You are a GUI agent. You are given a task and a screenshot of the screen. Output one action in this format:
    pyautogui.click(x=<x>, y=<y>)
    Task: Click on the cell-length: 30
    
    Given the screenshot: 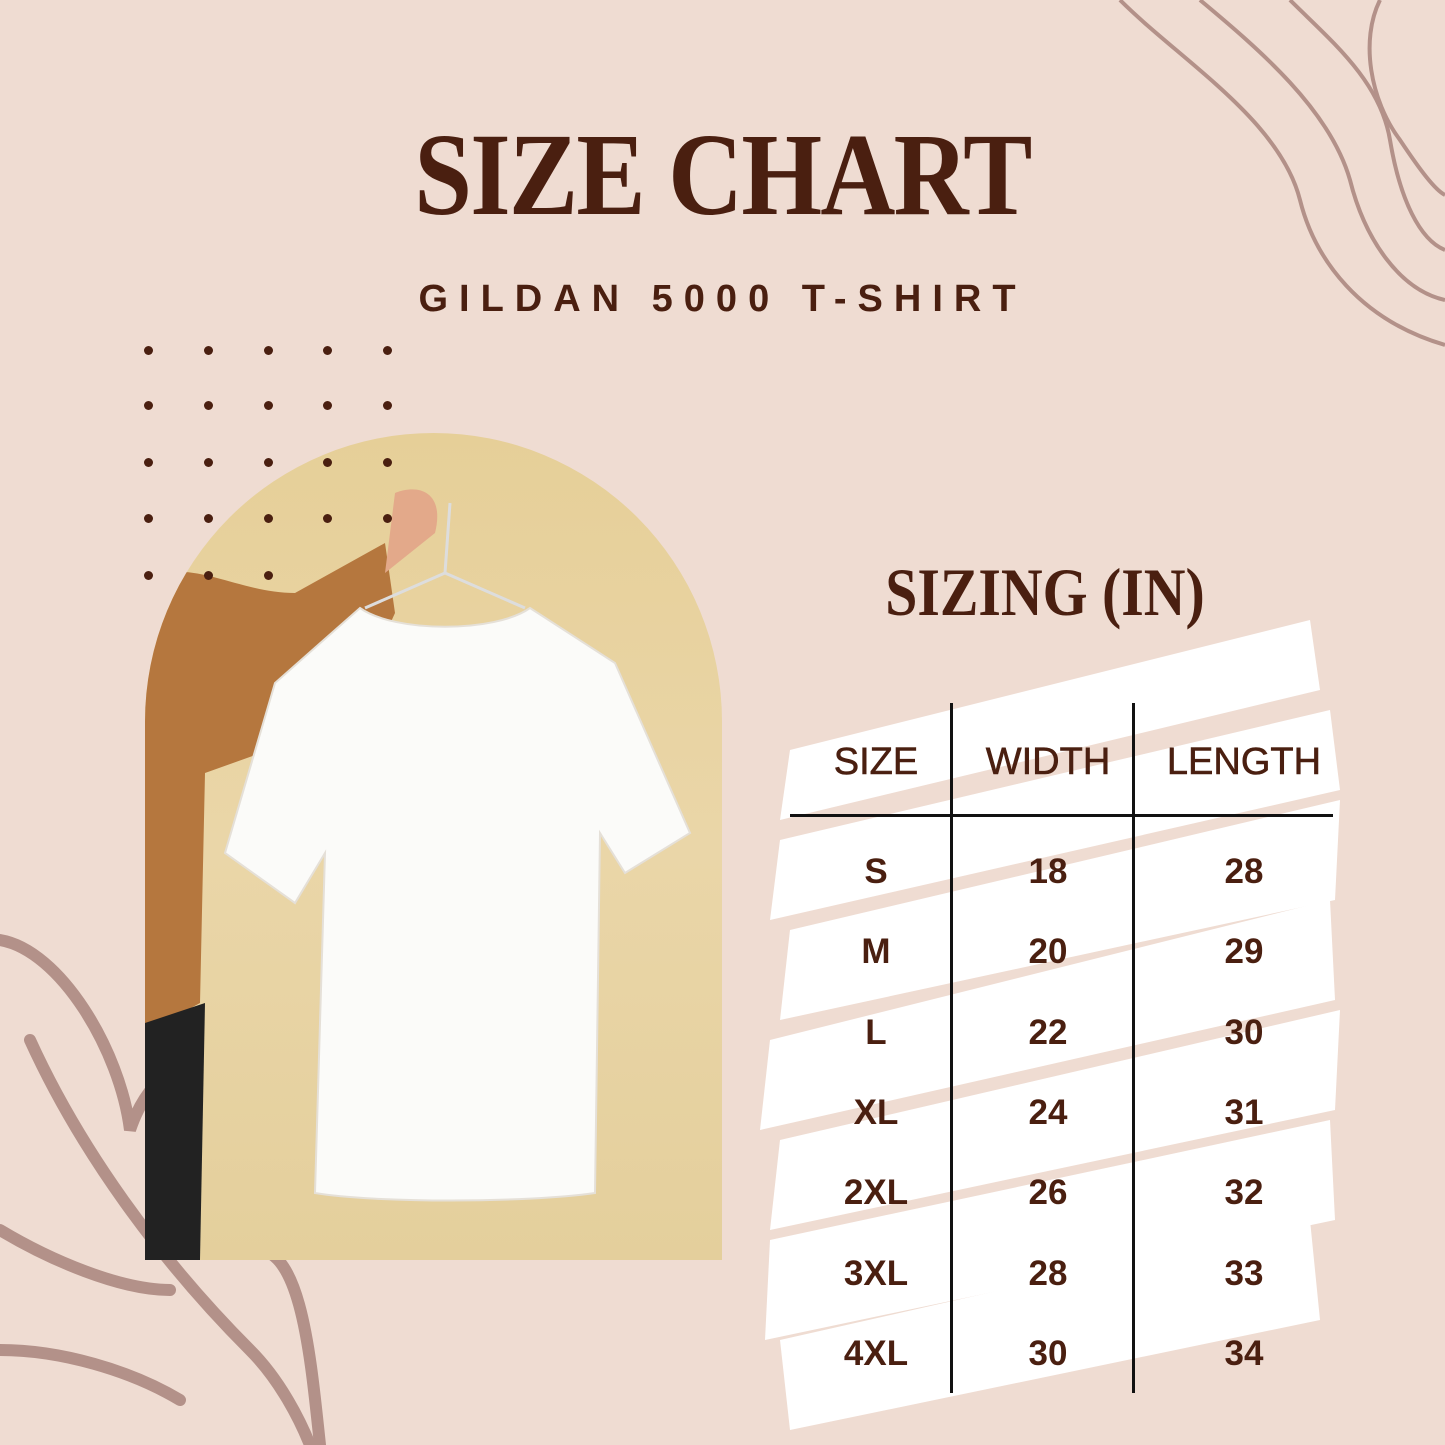 What is the action you would take?
    pyautogui.click(x=1244, y=1032)
    